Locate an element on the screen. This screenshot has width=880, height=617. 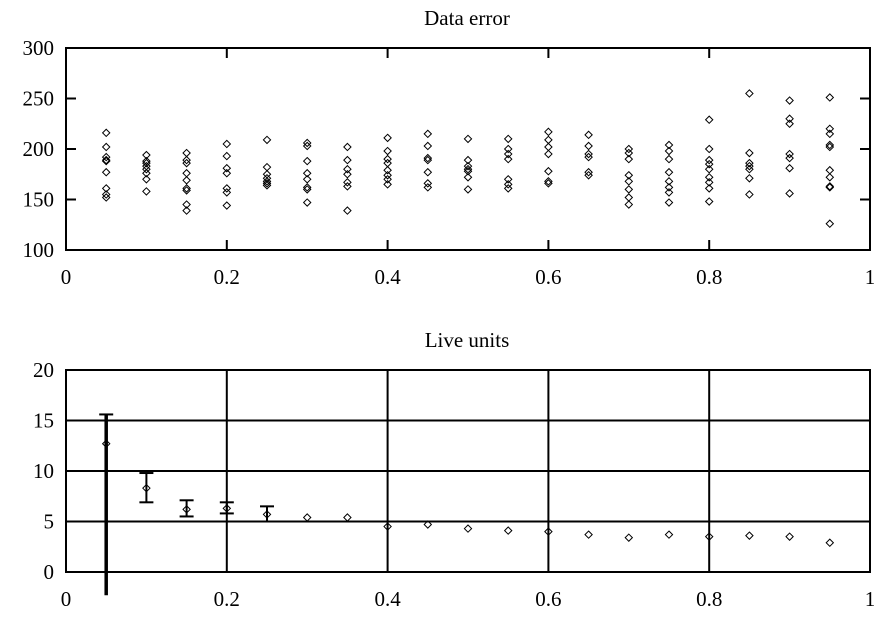
y-tick-label: 20 is located at coordinates (43, 370).